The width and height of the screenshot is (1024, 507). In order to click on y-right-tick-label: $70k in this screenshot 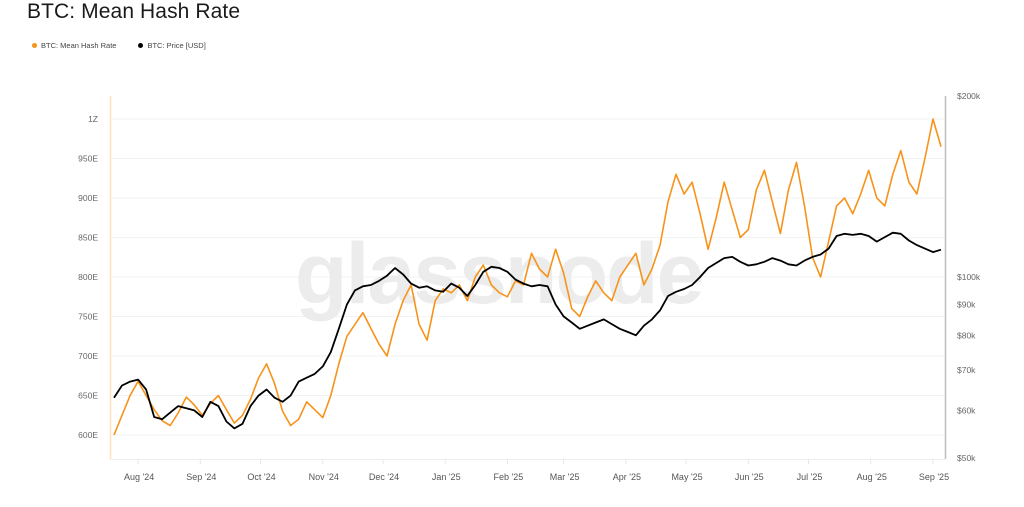, I will do `click(966, 370)`.